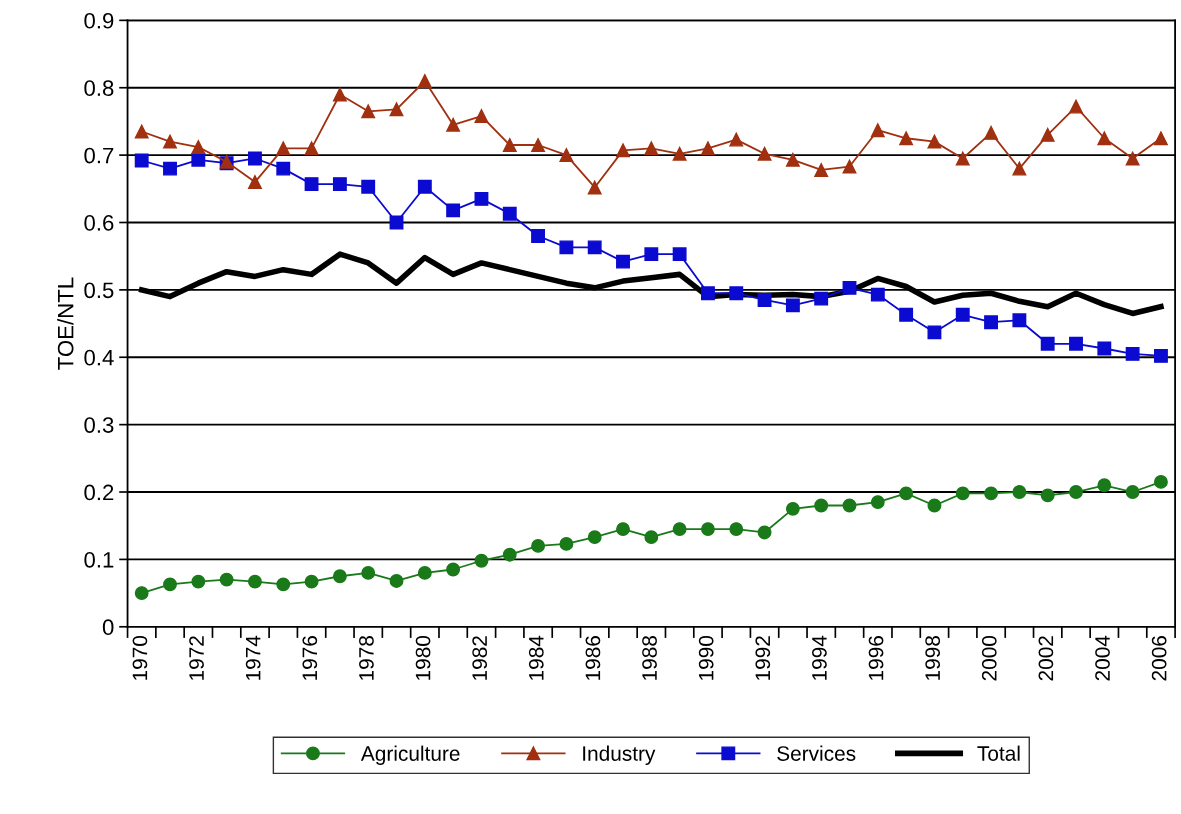  Describe the element at coordinates (99, 88) in the screenshot. I see `y-tick-label: 0.8` at that location.